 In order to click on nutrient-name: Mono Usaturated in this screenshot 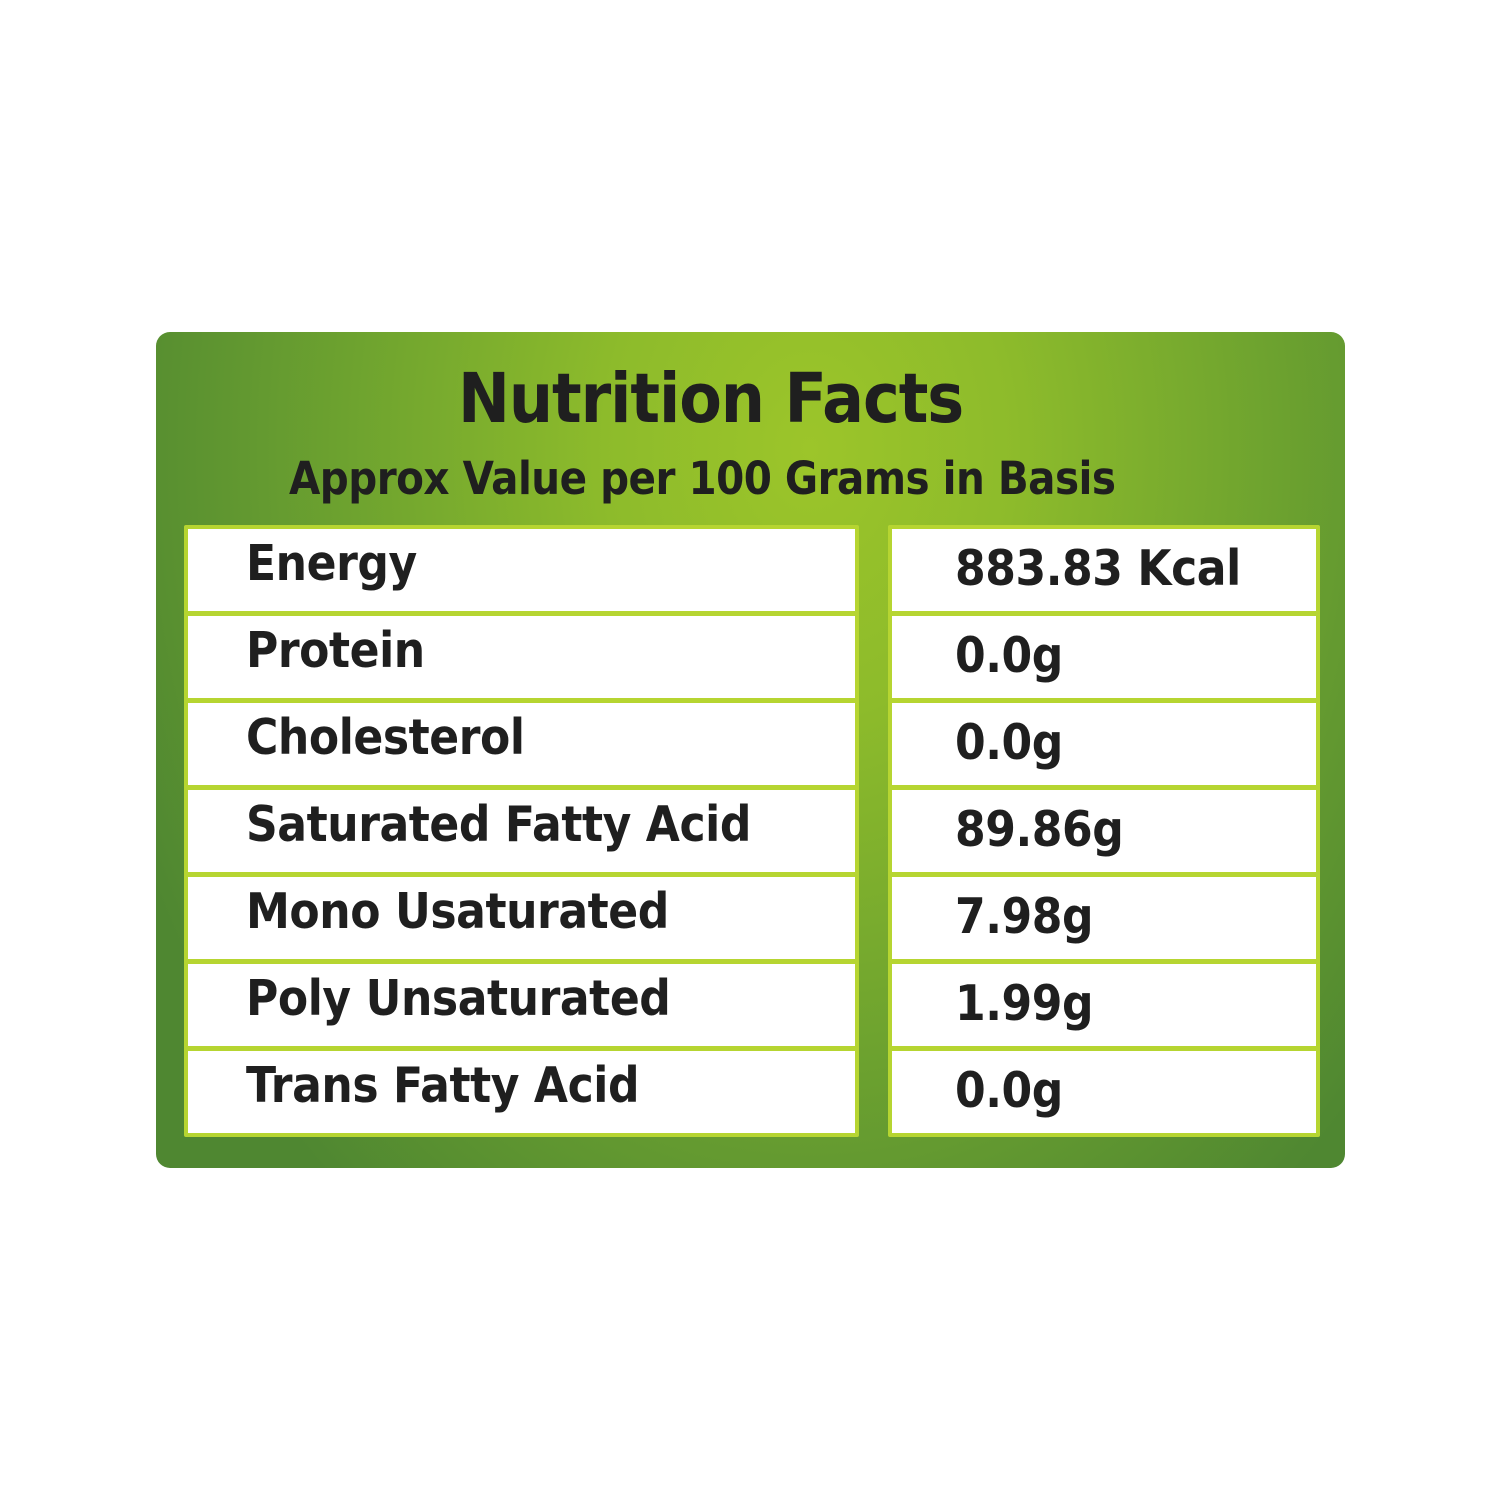, I will do `click(457, 911)`.